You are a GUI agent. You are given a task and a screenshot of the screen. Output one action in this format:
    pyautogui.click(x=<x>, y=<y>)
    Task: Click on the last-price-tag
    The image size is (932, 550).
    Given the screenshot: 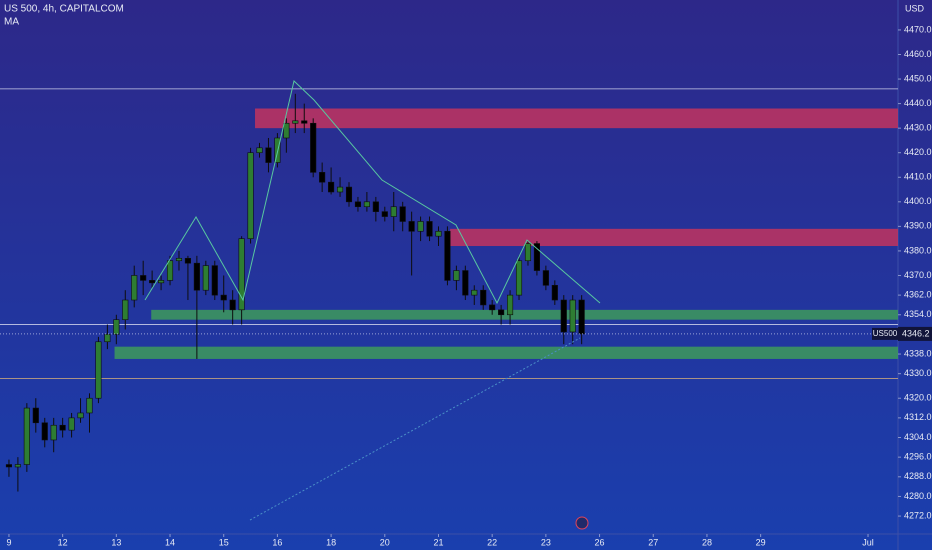 What is the action you would take?
    pyautogui.click(x=915, y=333)
    